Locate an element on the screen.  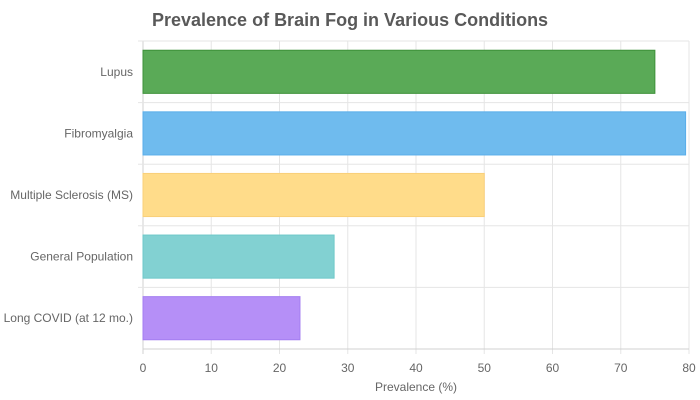
x-tick-label: 80 is located at coordinates (689, 368).